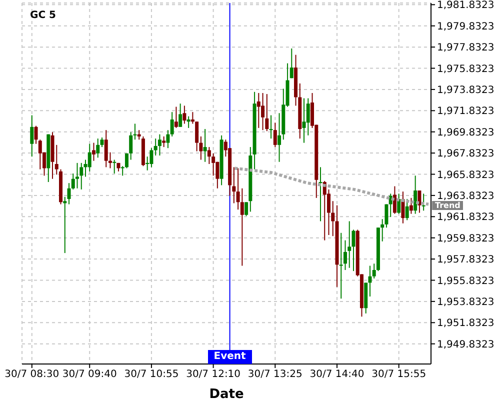  What do you see at coordinates (465, 238) in the screenshot?
I see `y-tick-label: 1,959.8323` at bounding box center [465, 238].